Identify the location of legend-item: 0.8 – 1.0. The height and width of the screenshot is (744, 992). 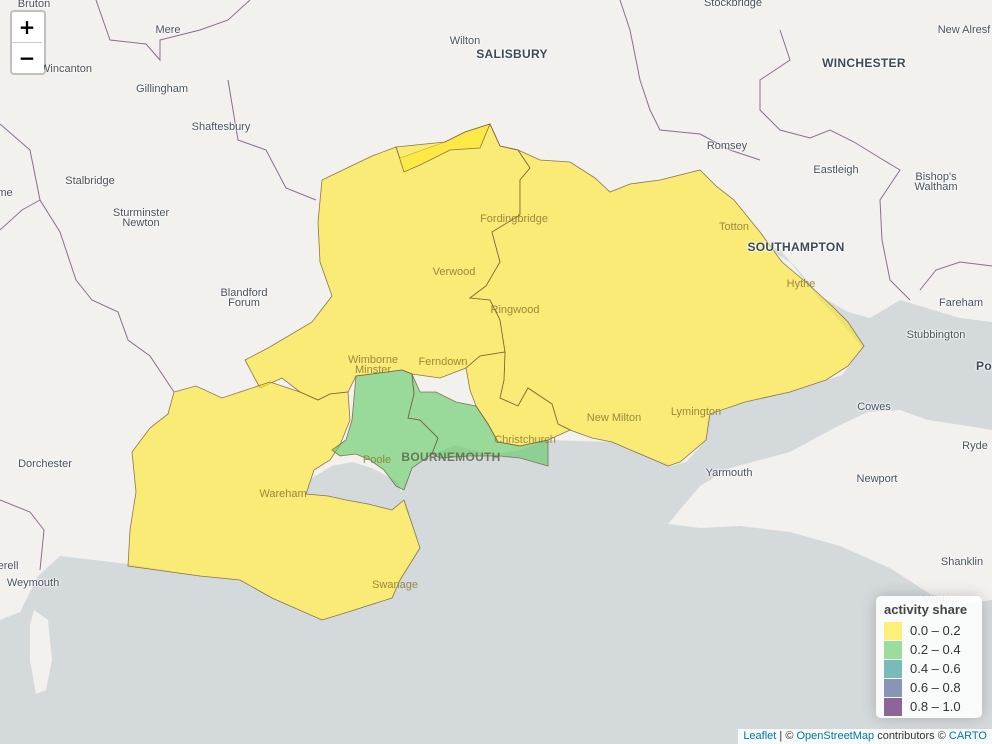
(929, 706).